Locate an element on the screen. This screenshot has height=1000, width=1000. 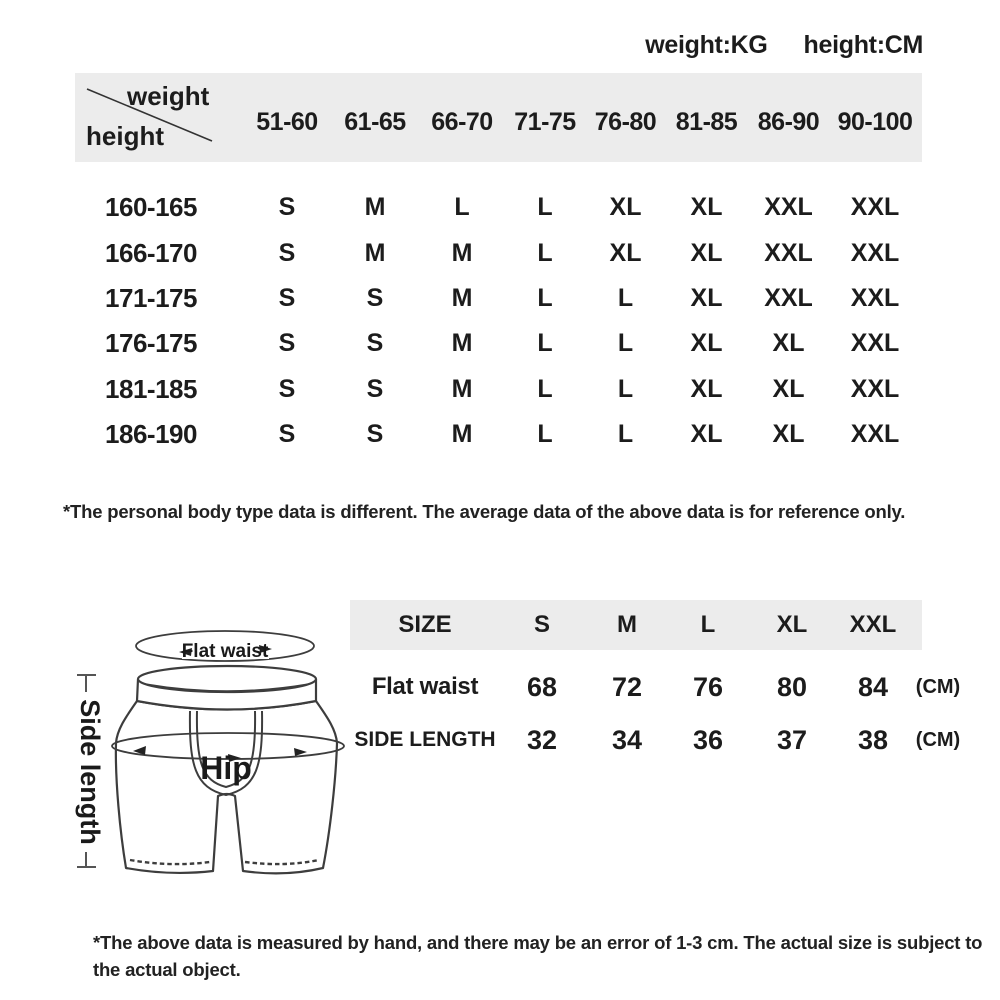
height-range-label: 181-185 is located at coordinates (151, 388).